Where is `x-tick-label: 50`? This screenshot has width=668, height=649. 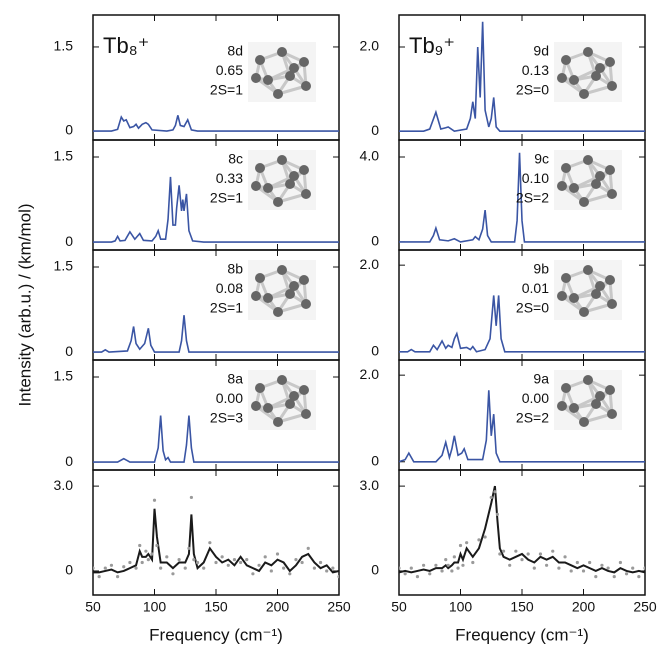 x-tick-label: 50 is located at coordinates (93, 607).